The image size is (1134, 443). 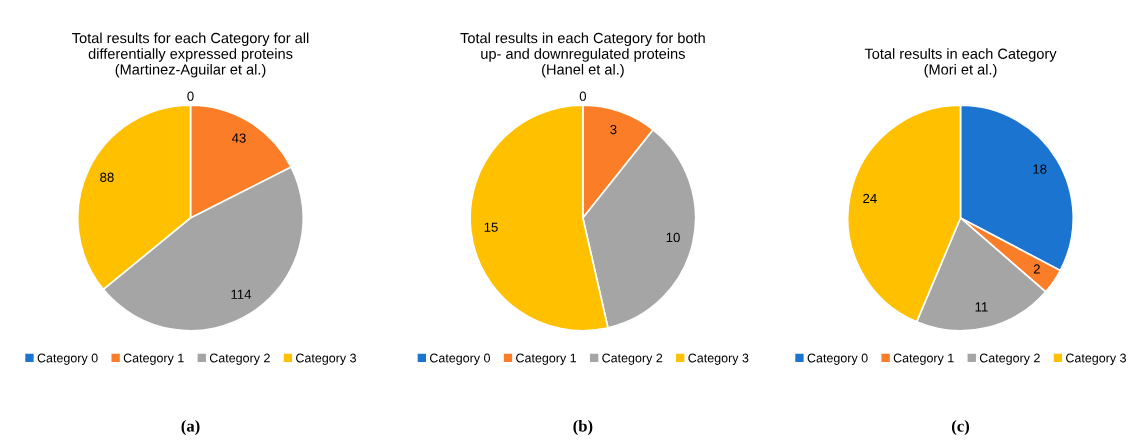 I want to click on text: (b), so click(x=583, y=427).